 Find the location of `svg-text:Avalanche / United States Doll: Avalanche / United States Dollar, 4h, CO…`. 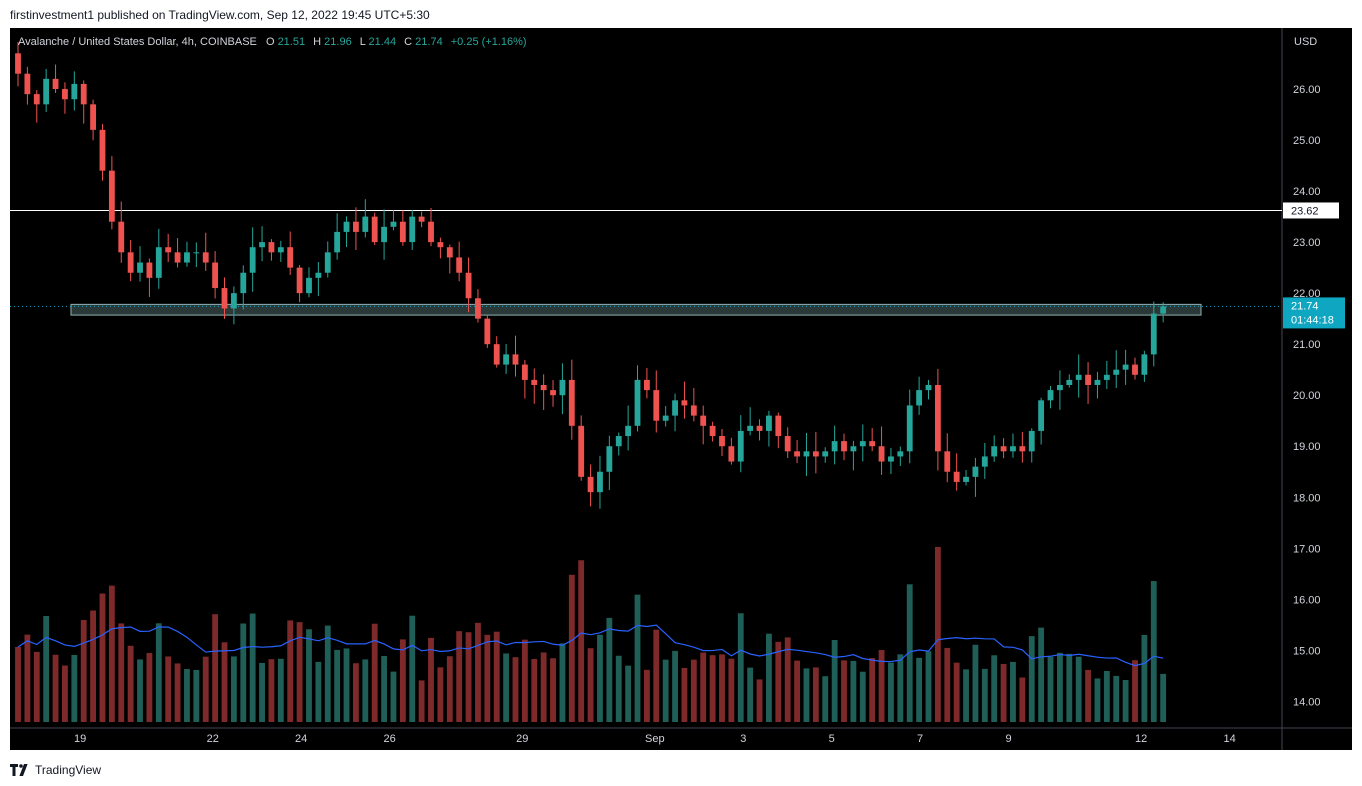

svg-text:Avalanche / United States Doll: Avalanche / United States Dollar, 4h, CO… is located at coordinates (272, 42).